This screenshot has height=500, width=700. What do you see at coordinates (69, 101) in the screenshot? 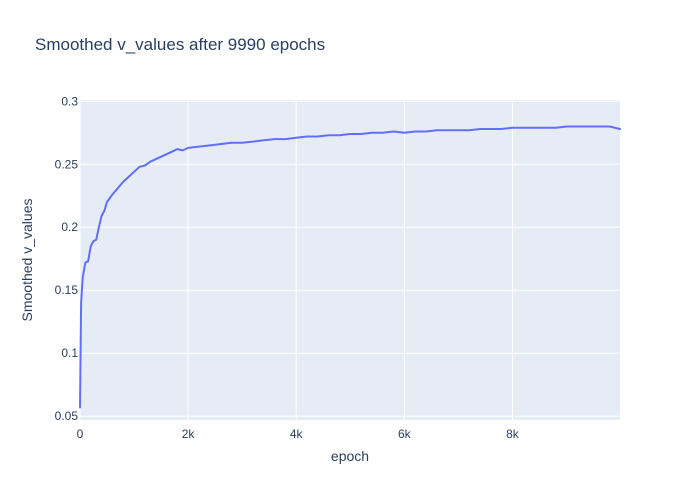
I see `y-tick-label: 0.3` at bounding box center [69, 101].